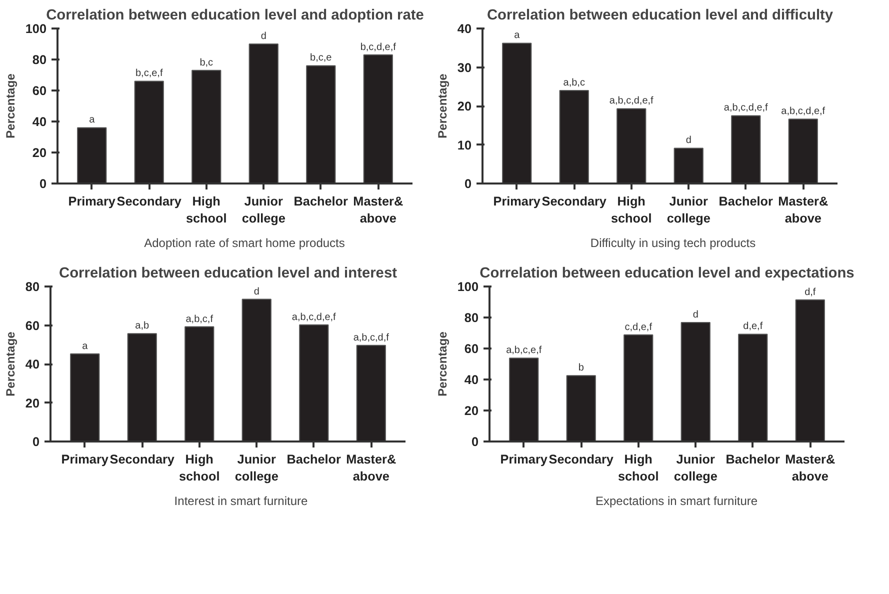 Image resolution: width=889 pixels, height=594 pixels. I want to click on annotation: b,c,e, so click(321, 58).